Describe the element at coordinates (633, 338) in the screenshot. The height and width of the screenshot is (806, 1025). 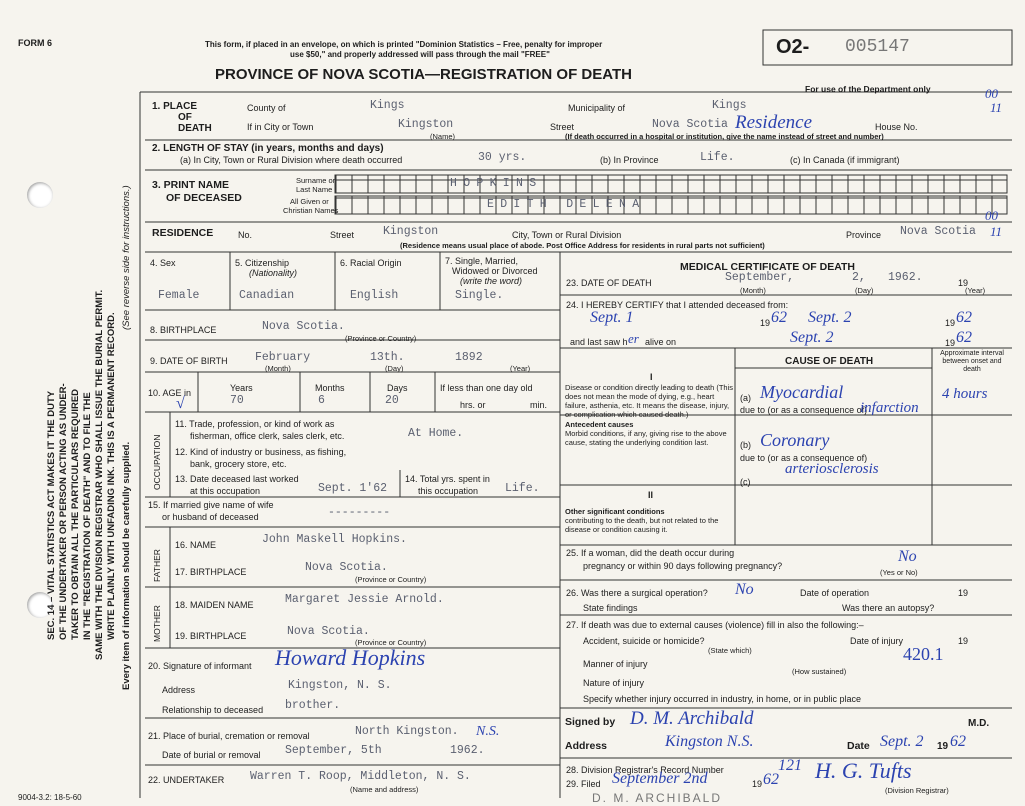
I see `handwritten-value: er` at that location.